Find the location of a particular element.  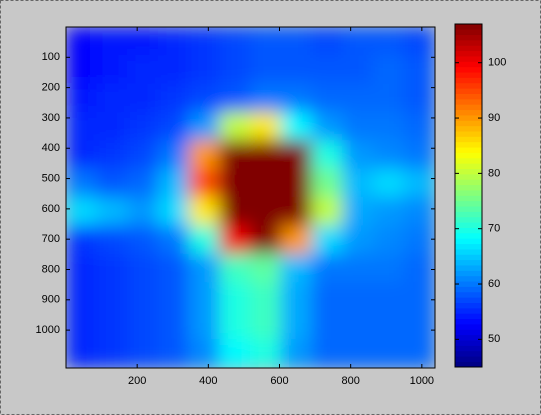

x-tick-label: 800 is located at coordinates (350, 381).